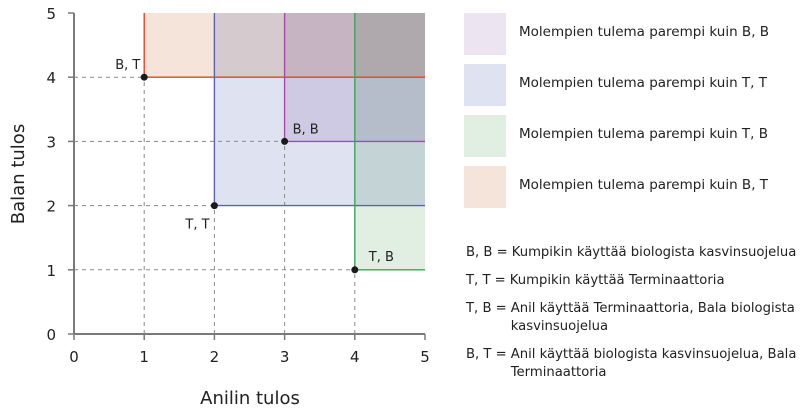  I want to click on legend-item-tb: Molempien tulema parempi kuin T, B, so click(637, 136).